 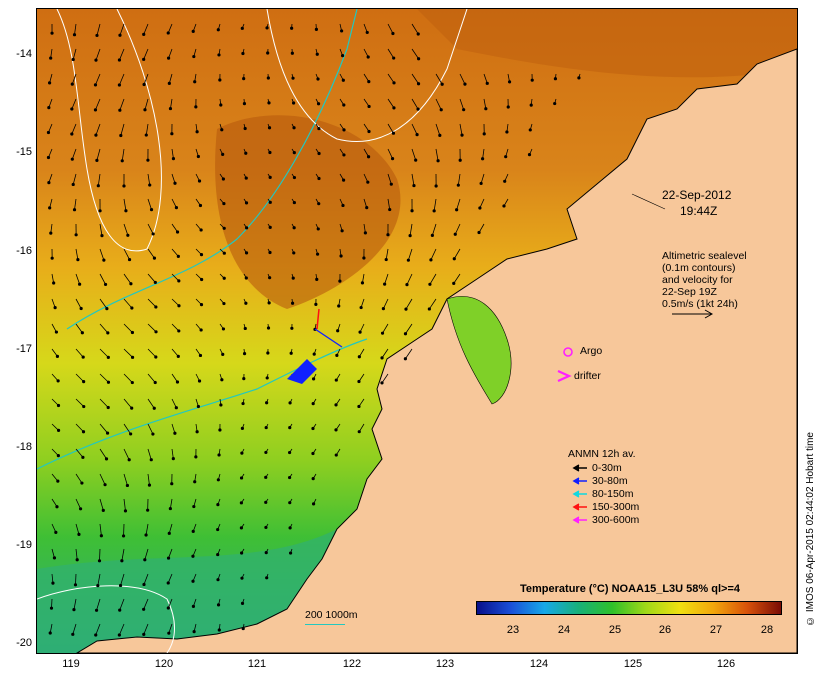 What do you see at coordinates (616, 520) in the screenshot?
I see `legend-label: 300-600m` at bounding box center [616, 520].